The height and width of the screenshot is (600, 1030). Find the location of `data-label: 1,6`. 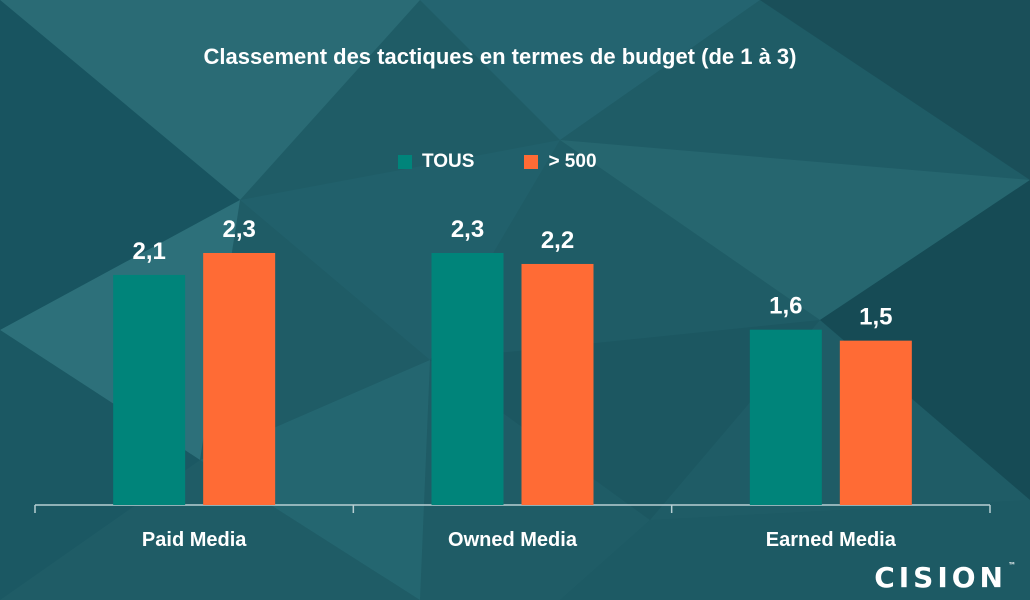

data-label: 1,6 is located at coordinates (785, 306).